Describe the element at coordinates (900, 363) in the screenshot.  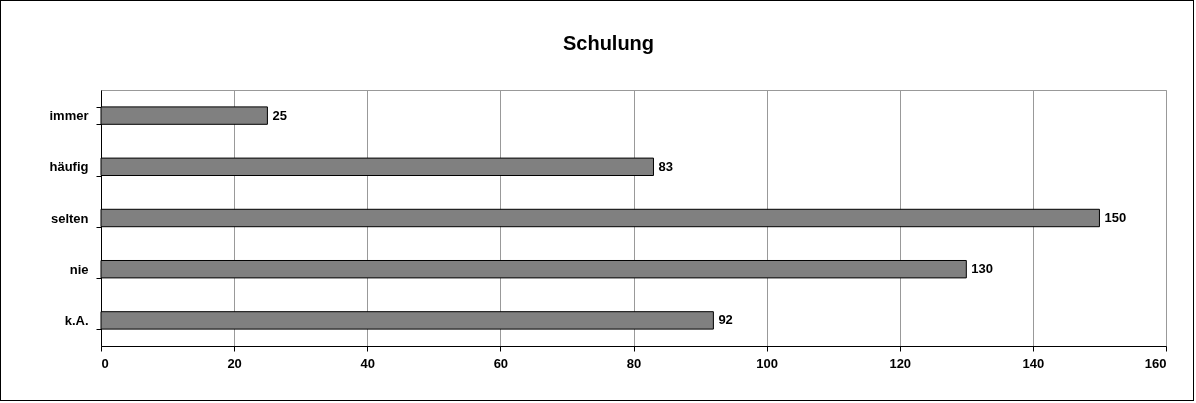
I see `x-tick-label: 120` at that location.